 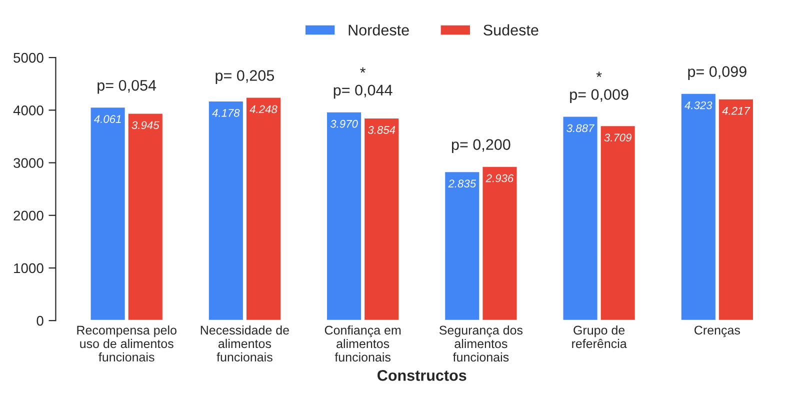 What do you see at coordinates (462, 184) in the screenshot?
I see `data-label: 2.835` at bounding box center [462, 184].